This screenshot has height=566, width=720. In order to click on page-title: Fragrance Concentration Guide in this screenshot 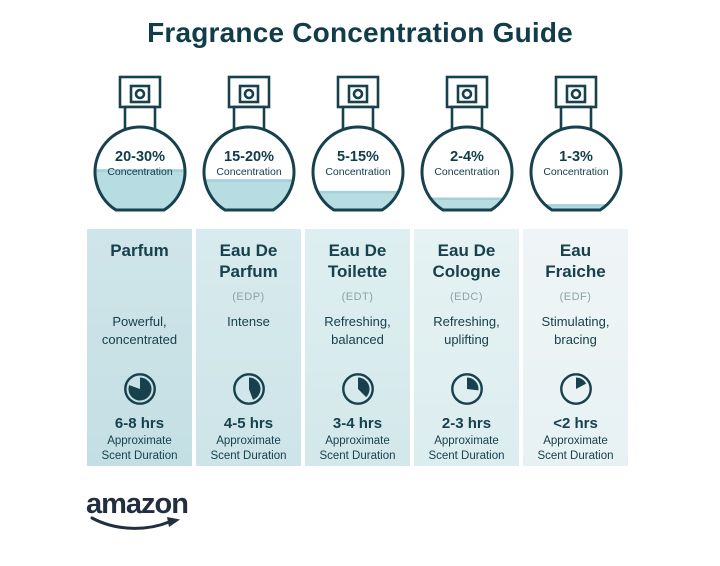, I will do `click(360, 32)`.